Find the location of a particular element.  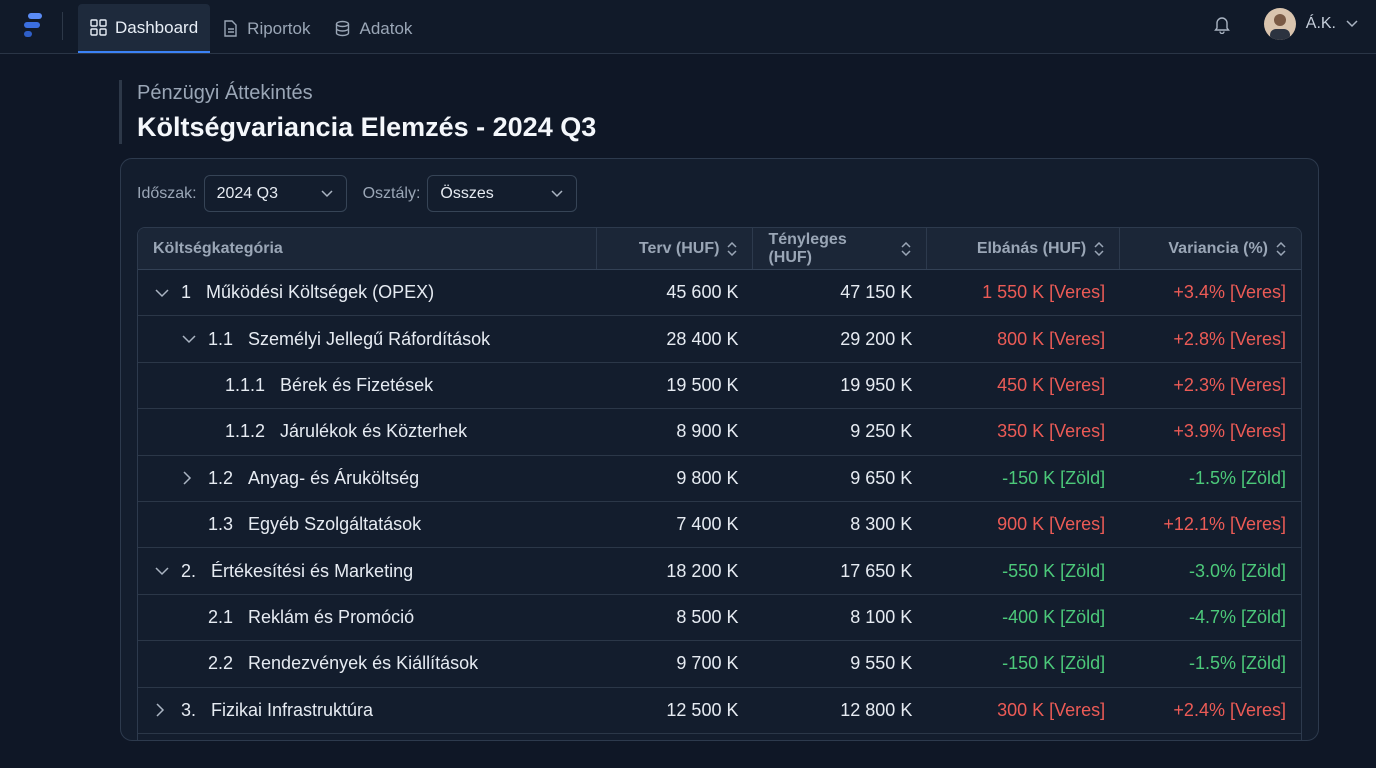

bell-icon is located at coordinates (1222, 24).